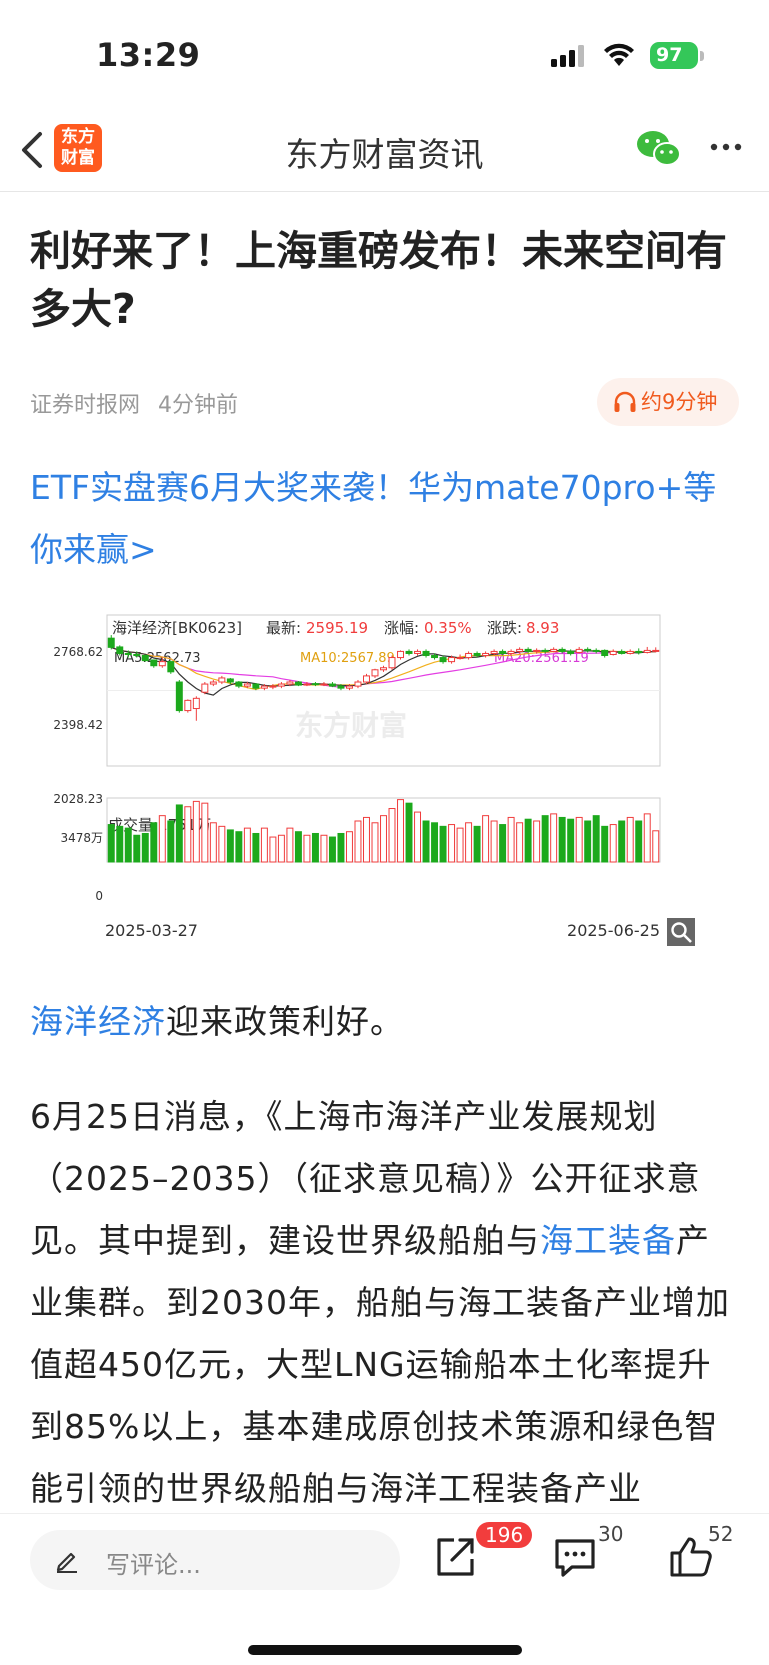  Describe the element at coordinates (81, 838) in the screenshot. I see `volume-tick-top: 3478万` at that location.